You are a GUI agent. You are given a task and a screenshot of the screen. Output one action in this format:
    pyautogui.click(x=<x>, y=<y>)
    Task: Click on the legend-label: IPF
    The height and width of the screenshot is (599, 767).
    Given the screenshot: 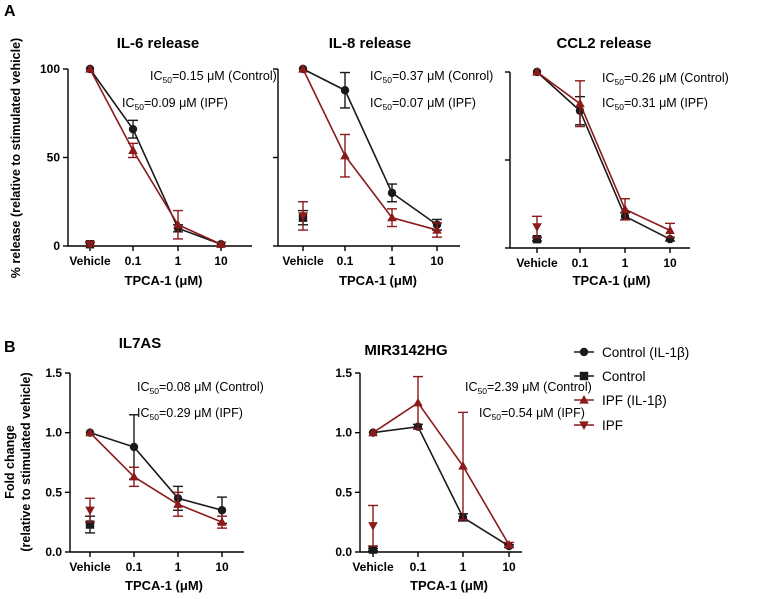 What is the action you would take?
    pyautogui.click(x=612, y=425)
    